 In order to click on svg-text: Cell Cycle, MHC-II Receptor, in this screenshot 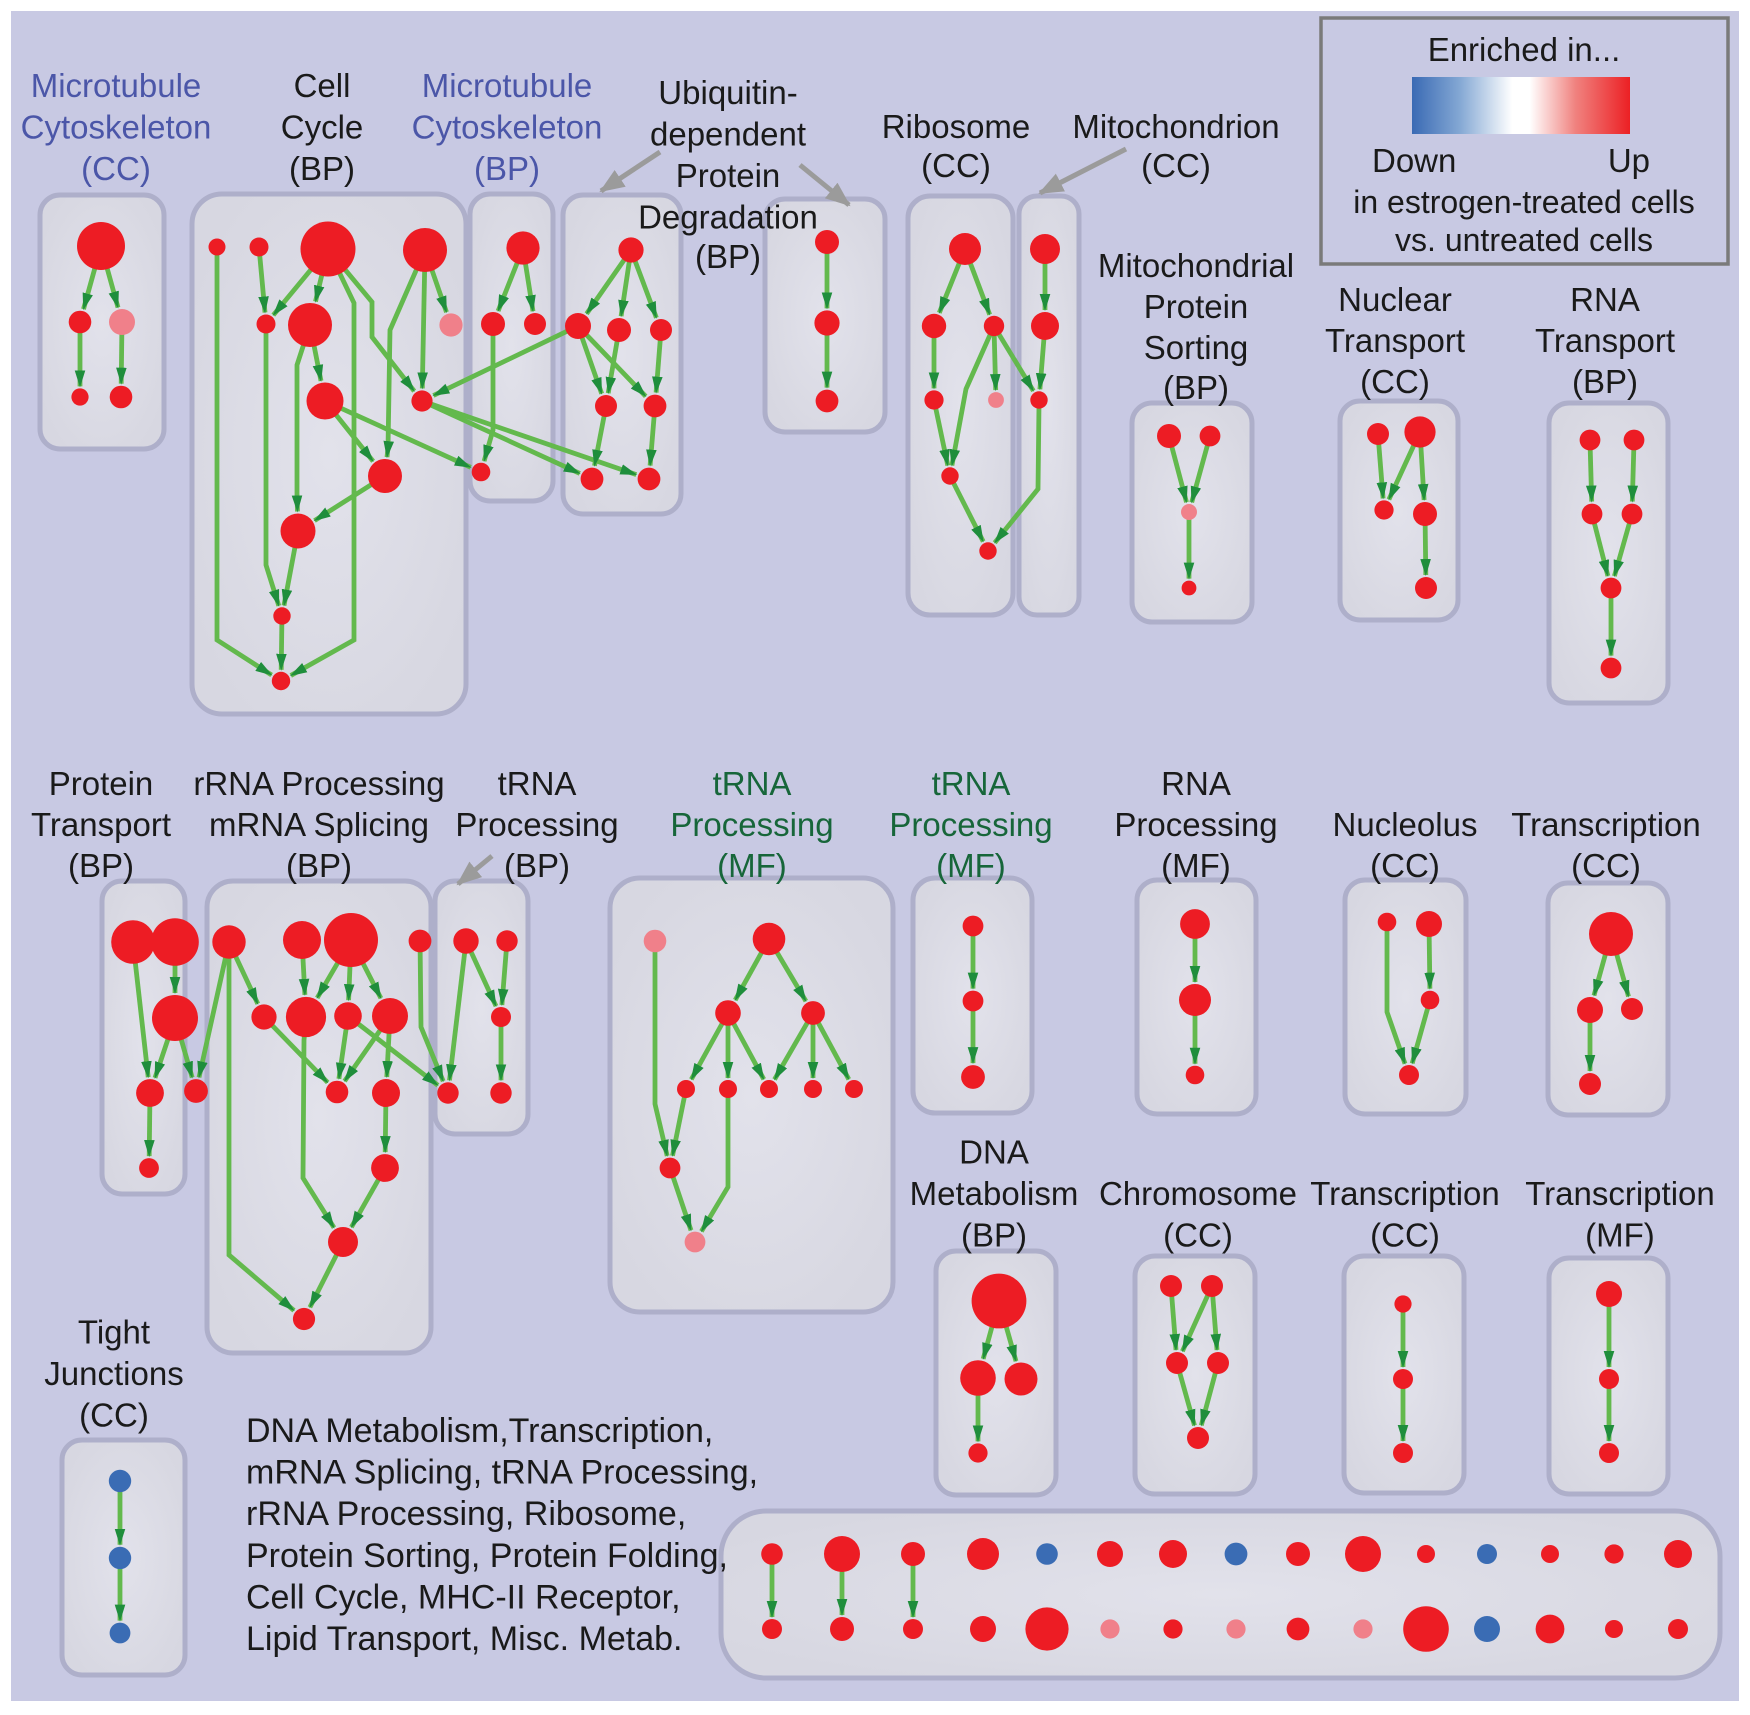, I will do `click(463, 1597)`.